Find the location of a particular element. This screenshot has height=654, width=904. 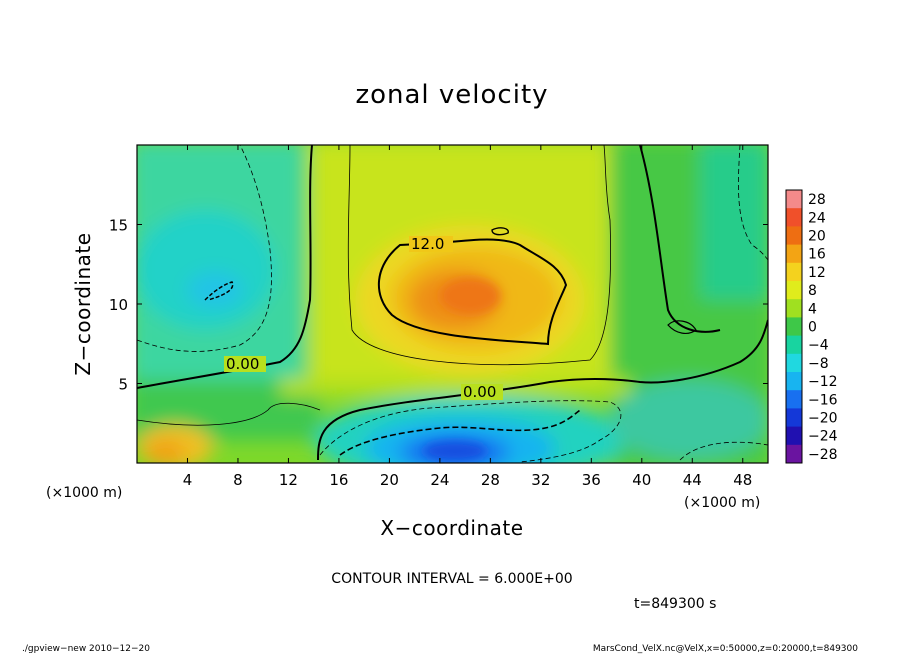

y-tick-label: 10 is located at coordinates (118, 305).